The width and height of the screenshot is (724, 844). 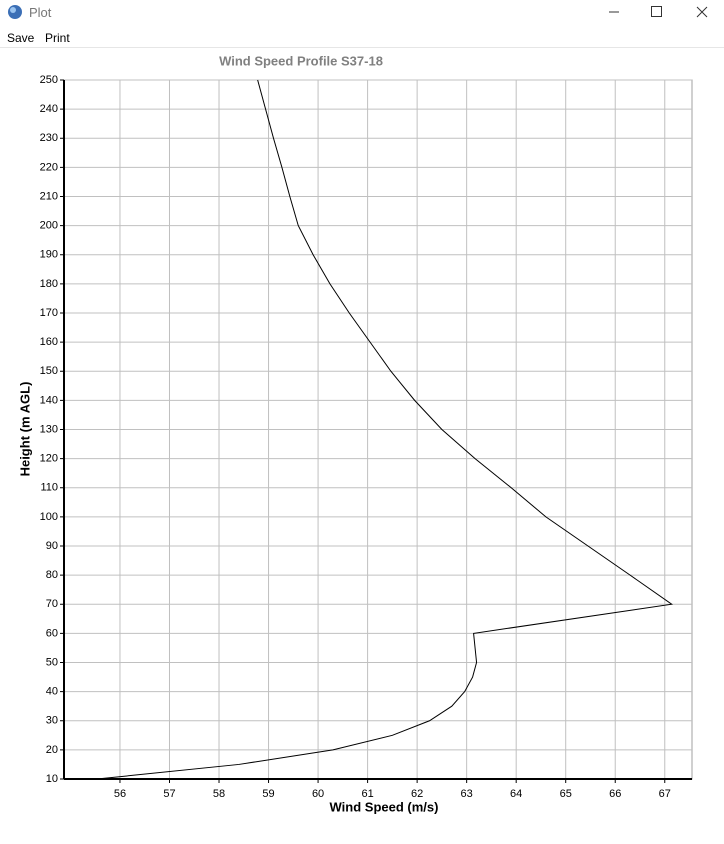 I want to click on y-tick-label: 10, so click(x=52, y=779).